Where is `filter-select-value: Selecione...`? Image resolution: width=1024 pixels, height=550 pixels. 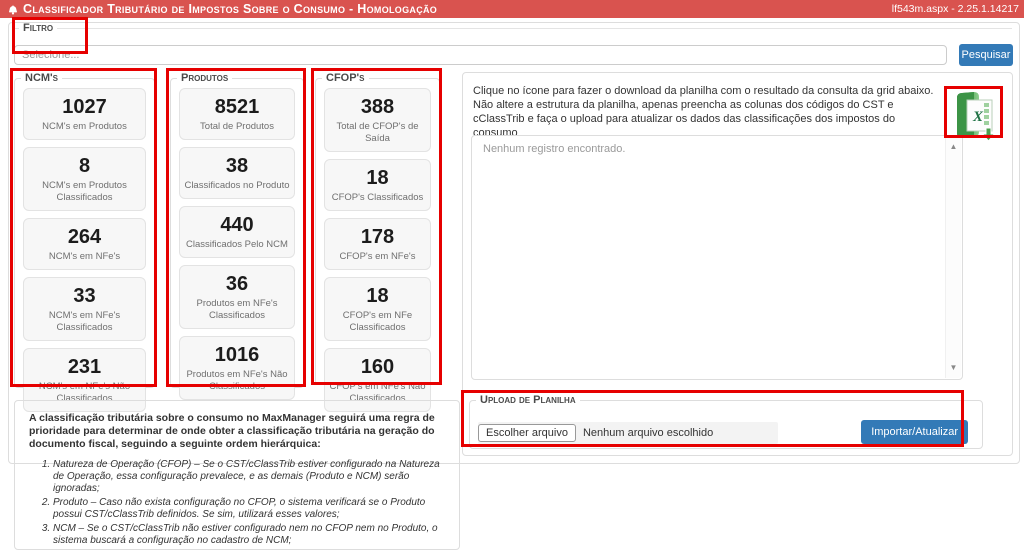
filter-select-value: Selecione... is located at coordinates (51, 55).